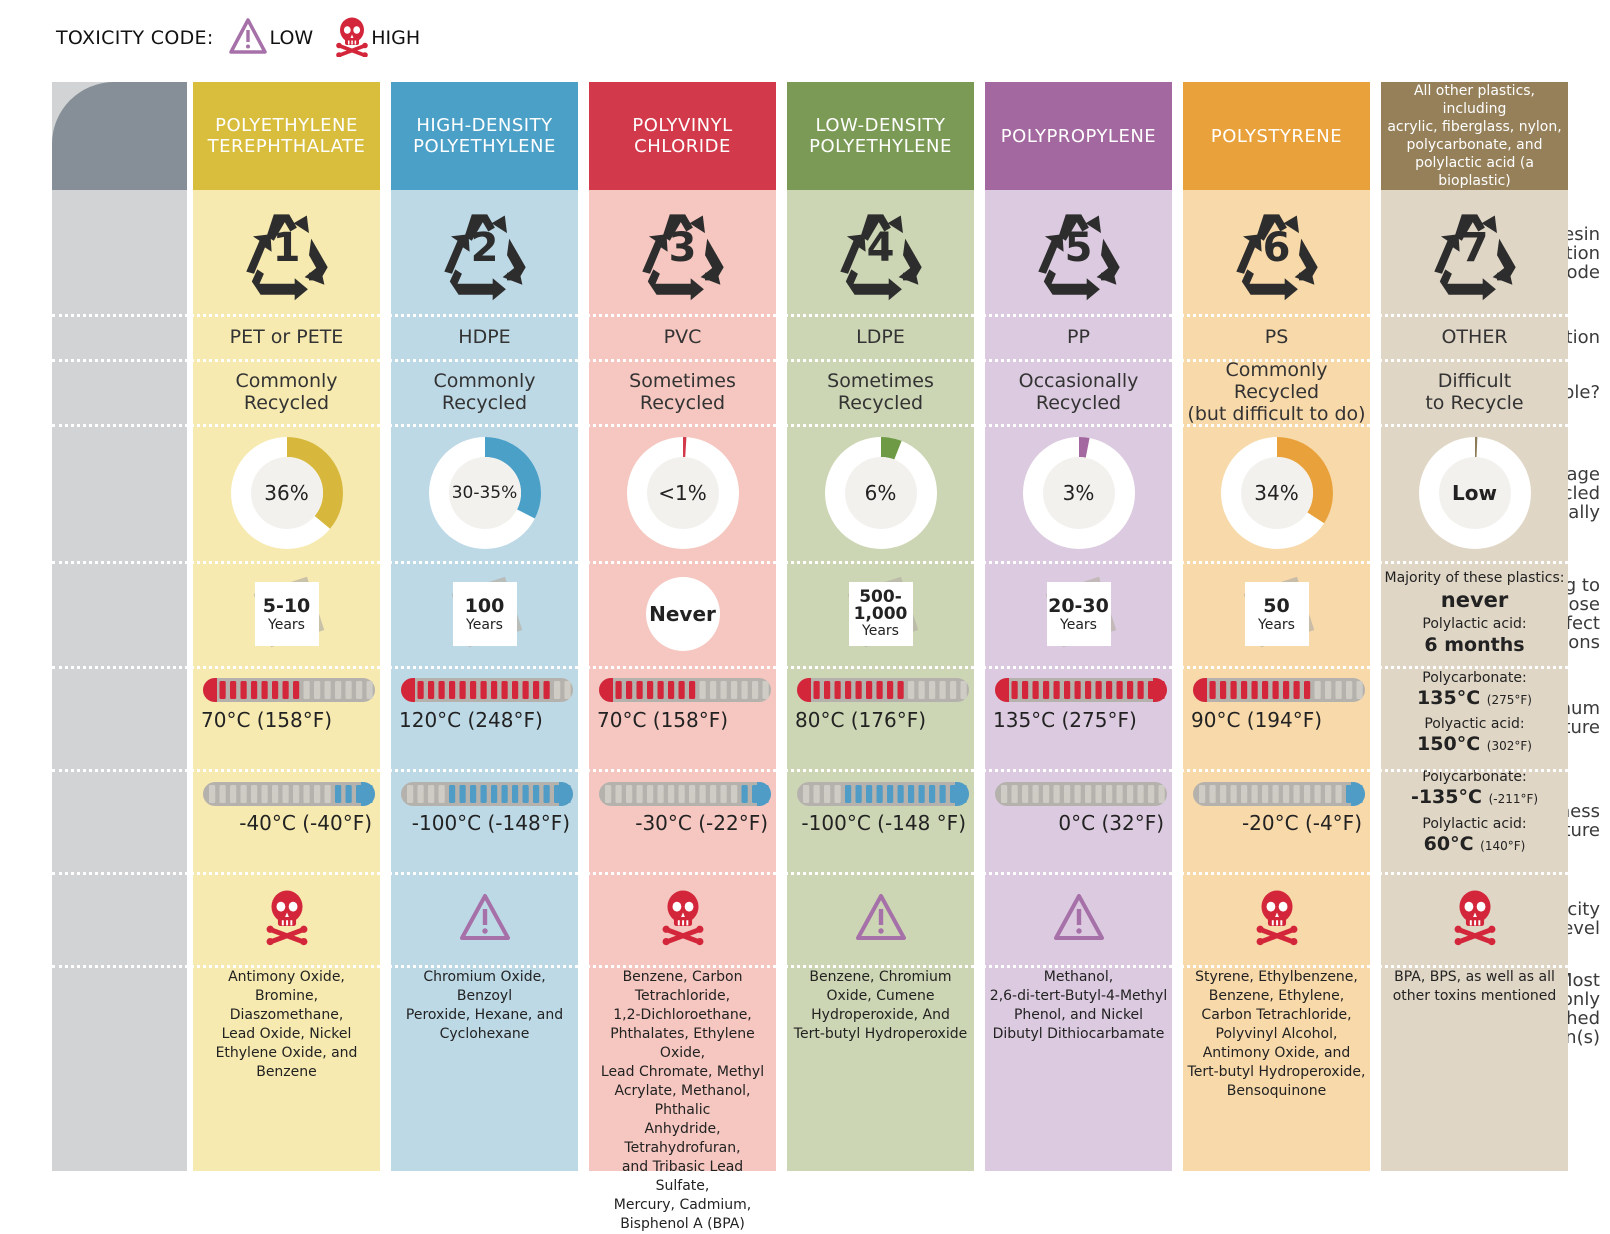  What do you see at coordinates (1474, 600) in the screenshot?
I see `decompose-main: never` at bounding box center [1474, 600].